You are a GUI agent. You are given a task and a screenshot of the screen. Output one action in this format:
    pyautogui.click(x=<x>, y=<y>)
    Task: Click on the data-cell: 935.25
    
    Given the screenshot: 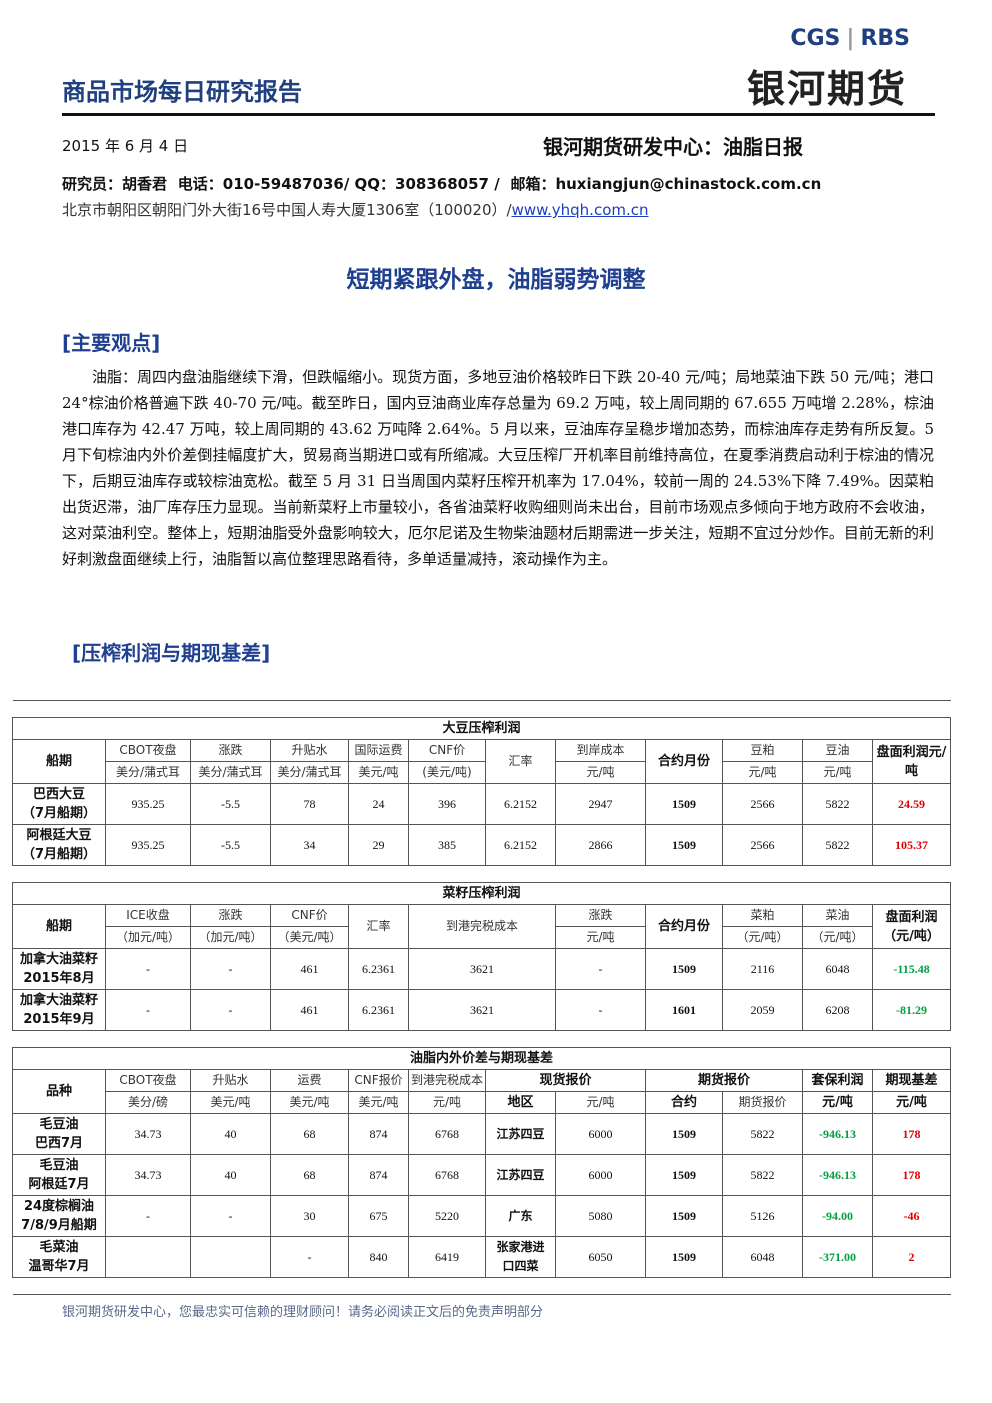 What is the action you would take?
    pyautogui.click(x=148, y=804)
    